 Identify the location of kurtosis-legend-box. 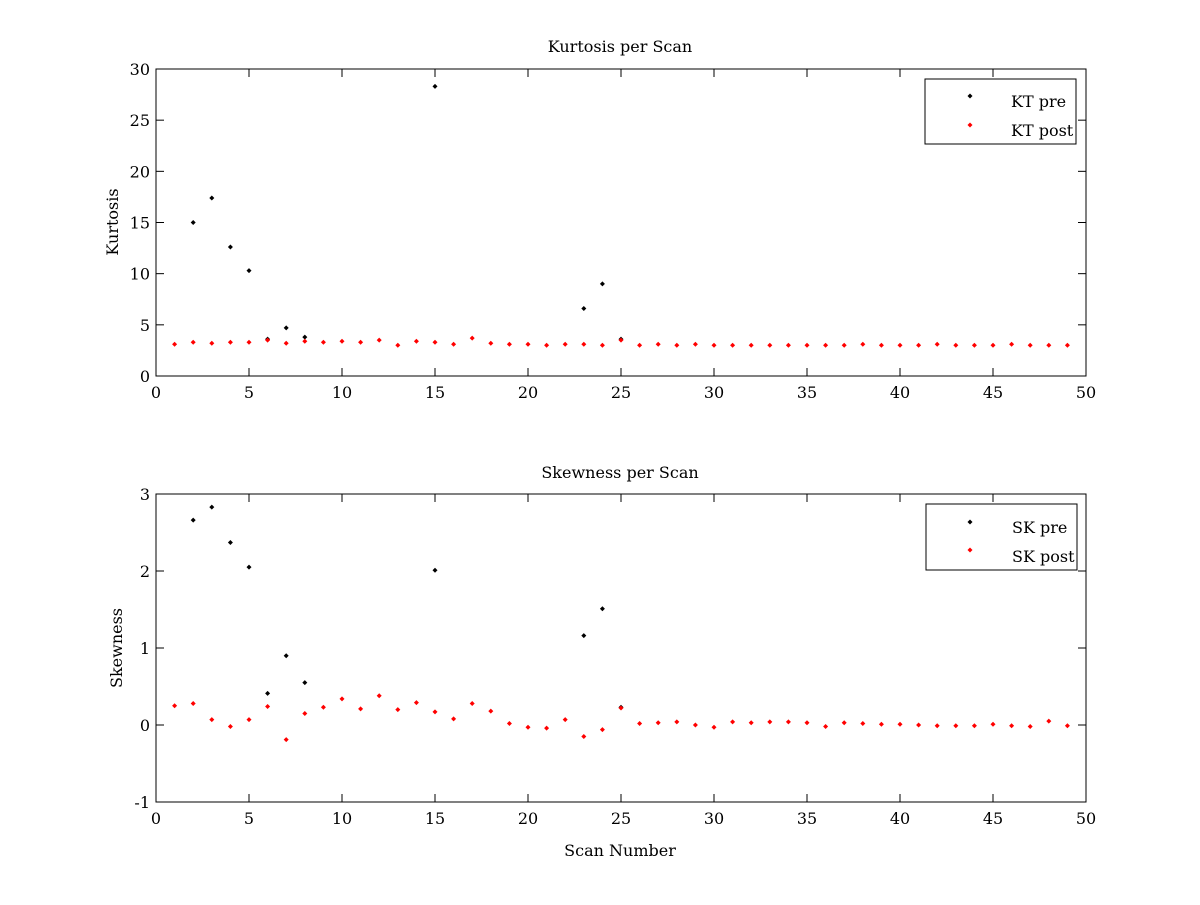
(1000, 111).